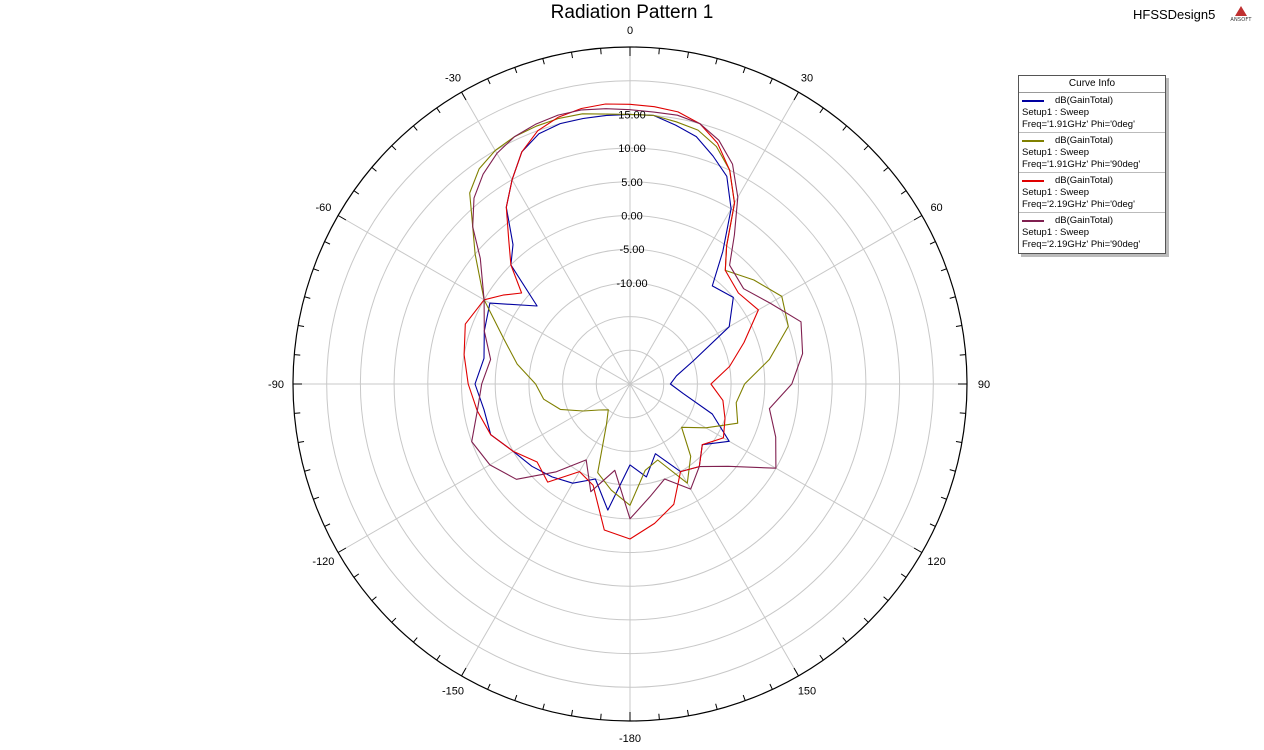 The image size is (1264, 750). What do you see at coordinates (1174, 14) in the screenshot?
I see `design-name: HFSSDesign5` at bounding box center [1174, 14].